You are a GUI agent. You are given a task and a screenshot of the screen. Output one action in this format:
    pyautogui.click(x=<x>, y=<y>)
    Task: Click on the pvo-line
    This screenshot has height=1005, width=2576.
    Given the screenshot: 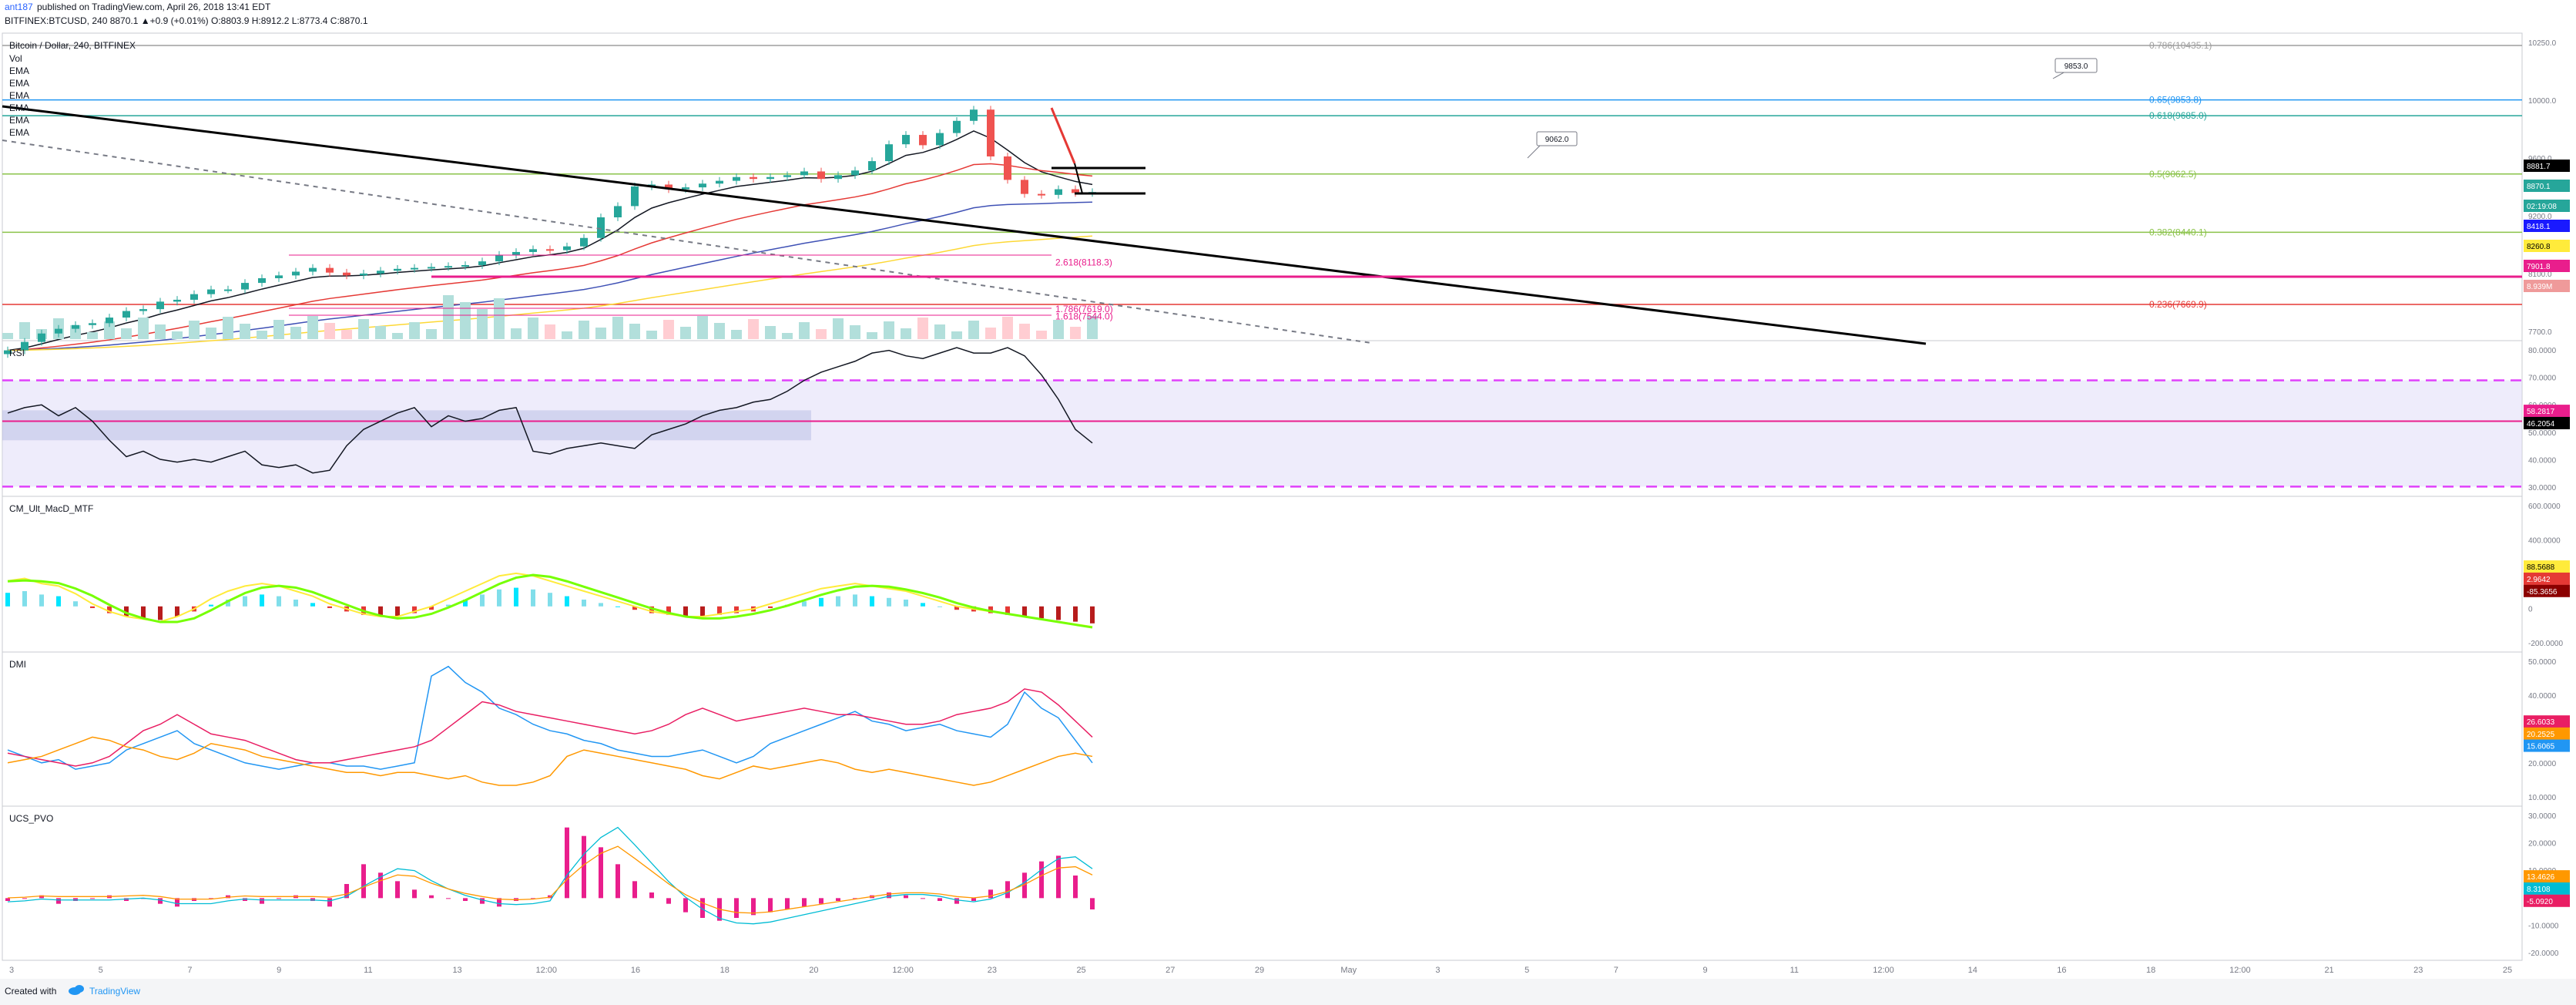 What is the action you would take?
    pyautogui.click(x=550, y=876)
    